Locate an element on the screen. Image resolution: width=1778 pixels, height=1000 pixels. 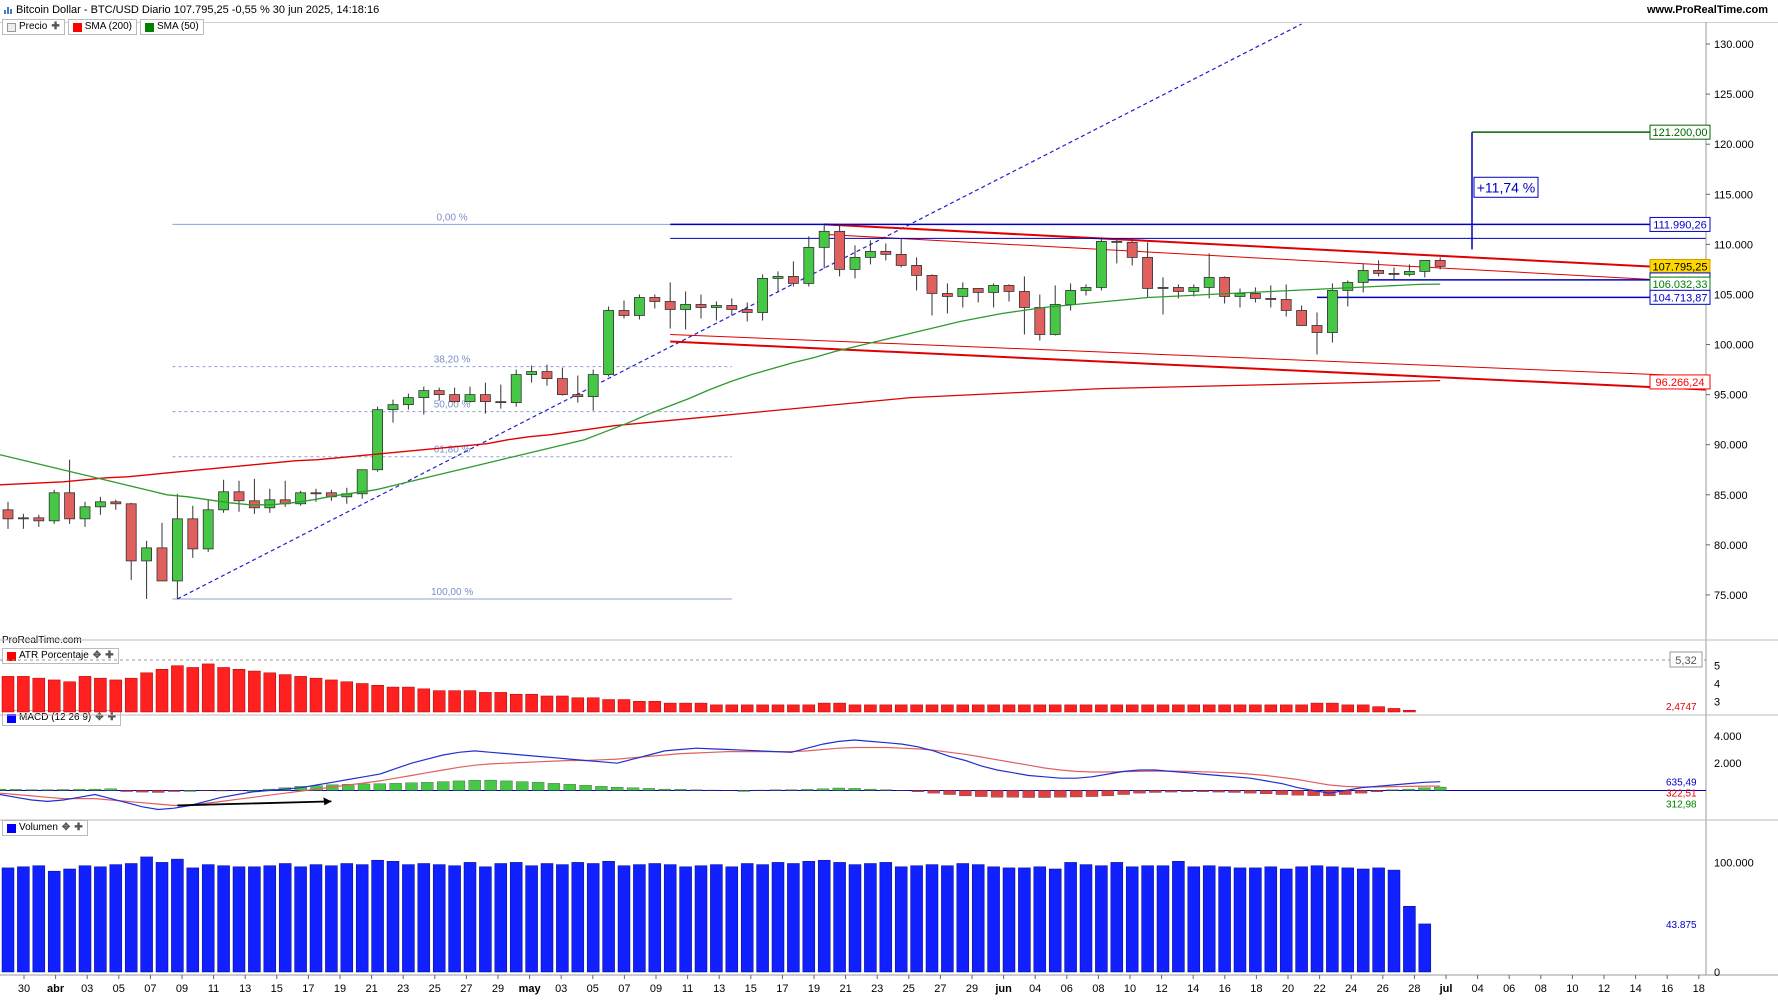
time-tick-label: 06 is located at coordinates (1509, 989).